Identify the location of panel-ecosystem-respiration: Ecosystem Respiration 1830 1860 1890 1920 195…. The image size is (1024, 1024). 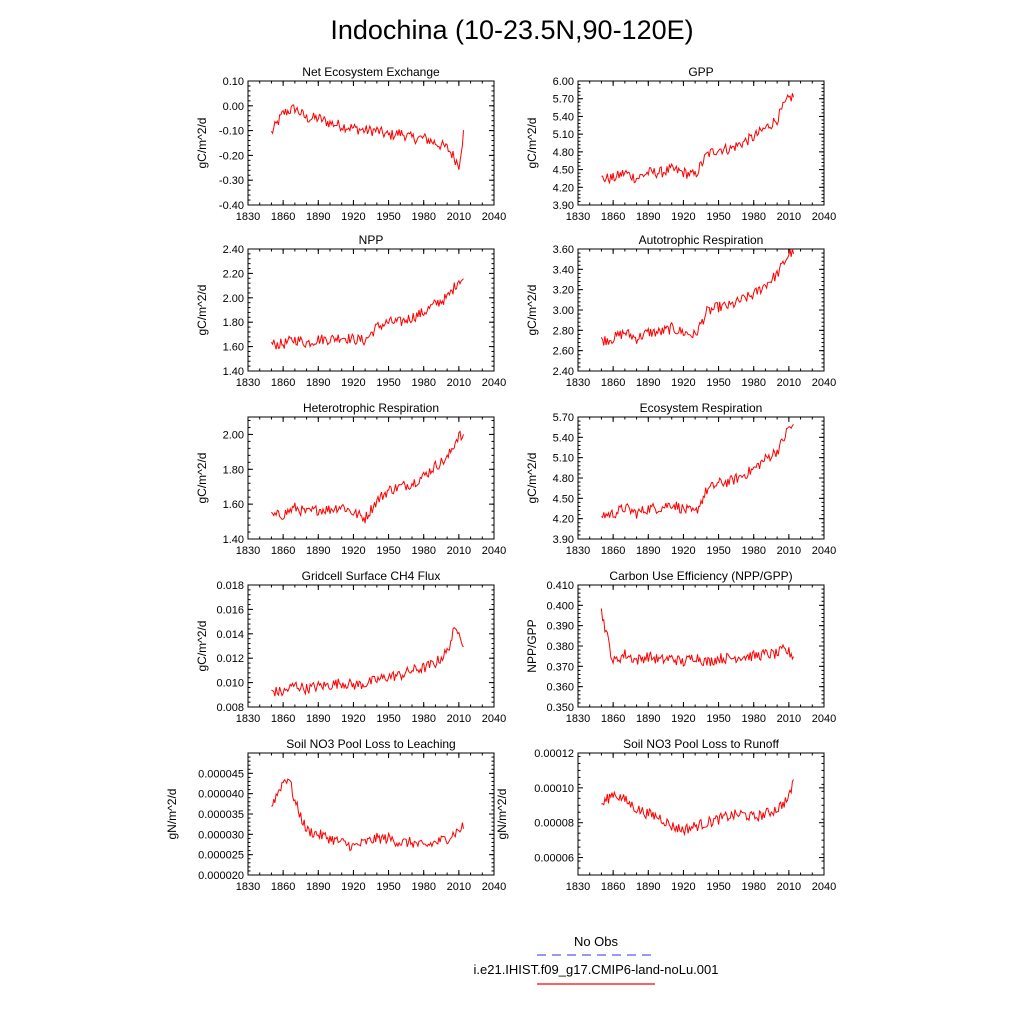
(680, 479).